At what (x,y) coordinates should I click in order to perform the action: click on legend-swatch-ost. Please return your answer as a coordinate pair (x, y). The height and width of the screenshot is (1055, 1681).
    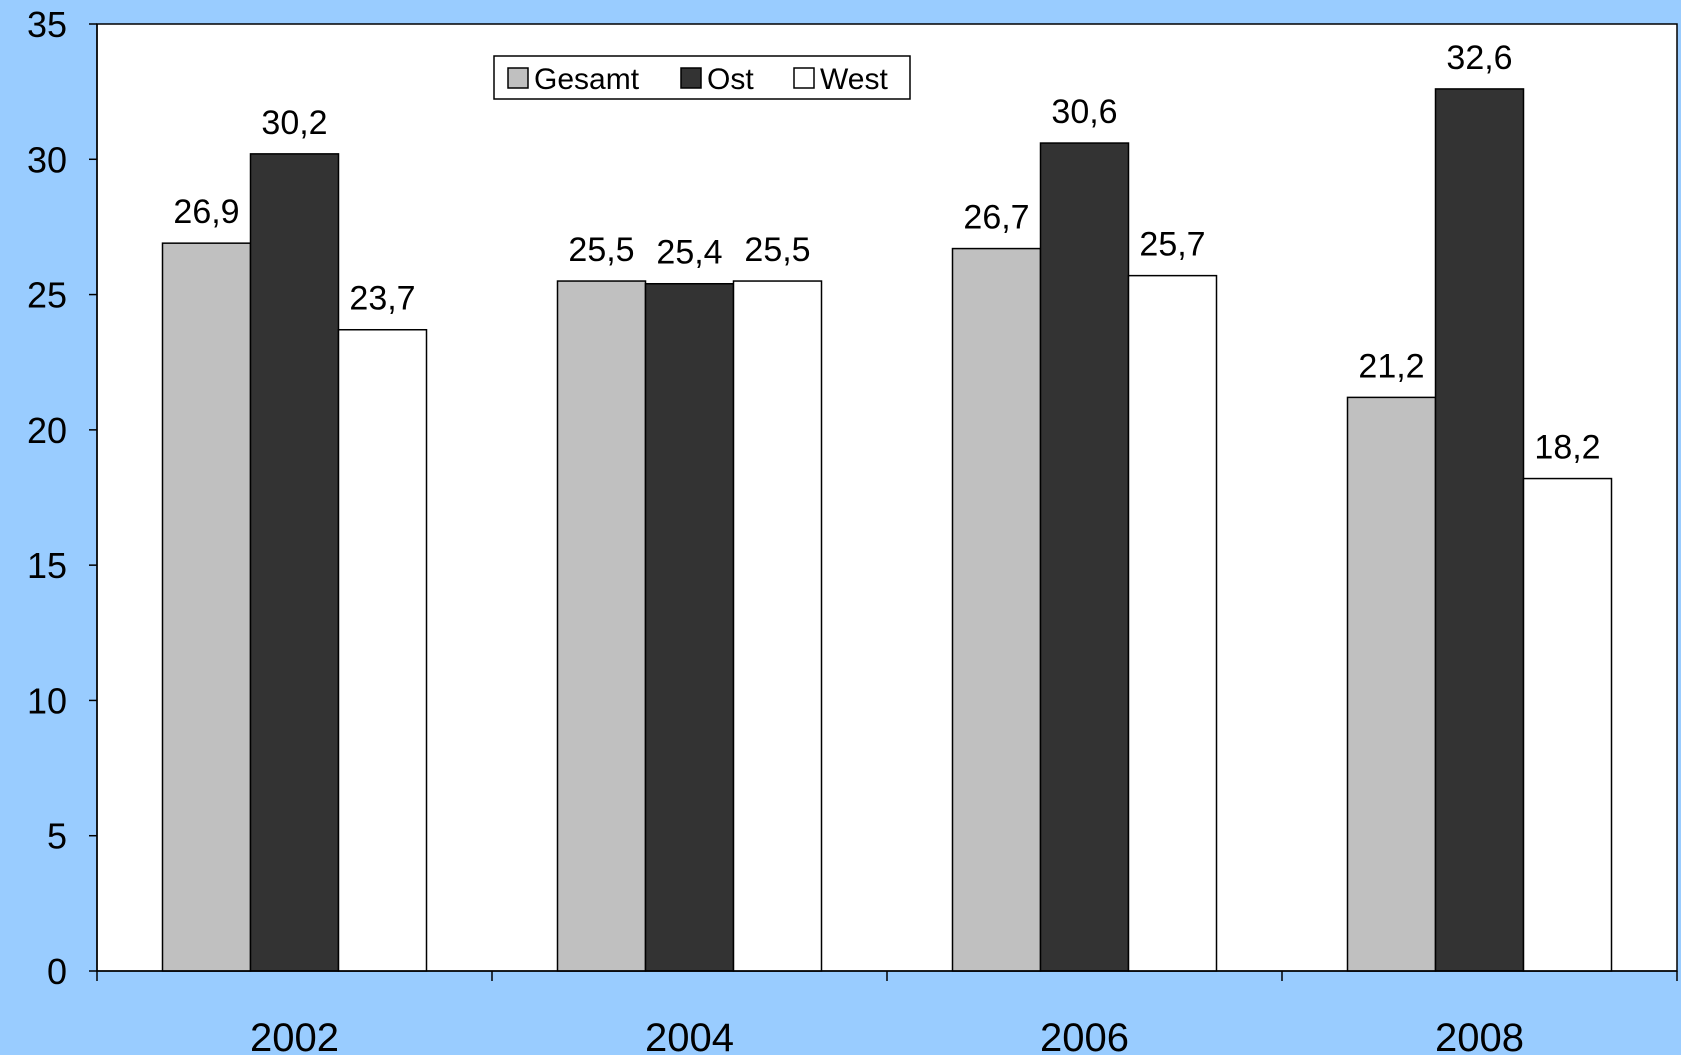
    Looking at the image, I should click on (691, 78).